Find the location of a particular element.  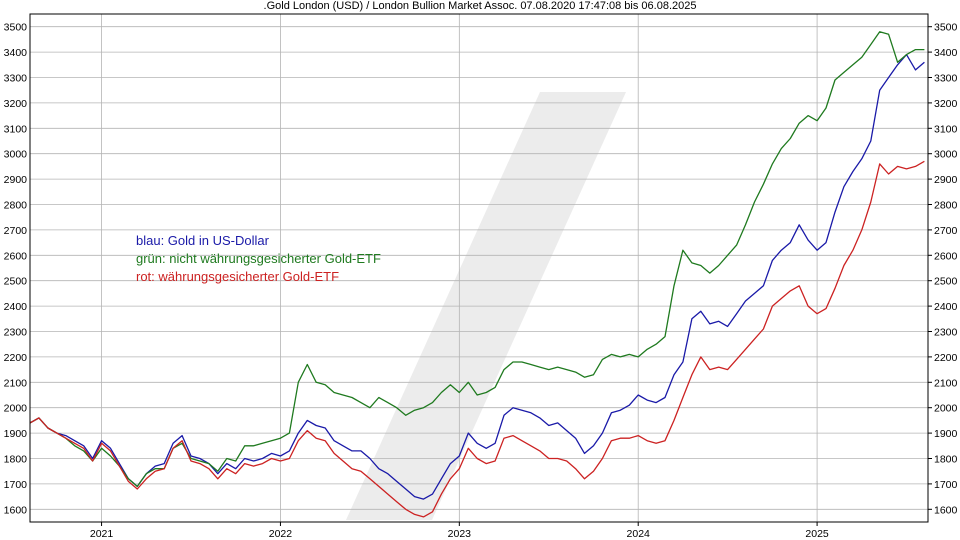

y-tick-label-left: 3200 is located at coordinates (16, 104).